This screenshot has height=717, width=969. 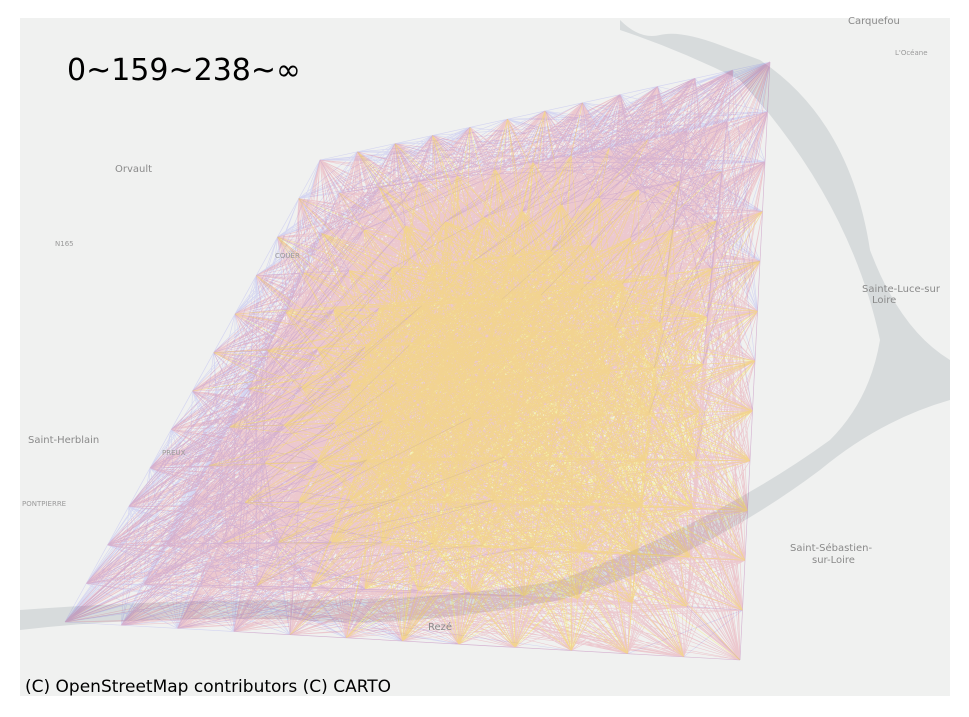 I want to click on place-label: Loire, so click(x=884, y=300).